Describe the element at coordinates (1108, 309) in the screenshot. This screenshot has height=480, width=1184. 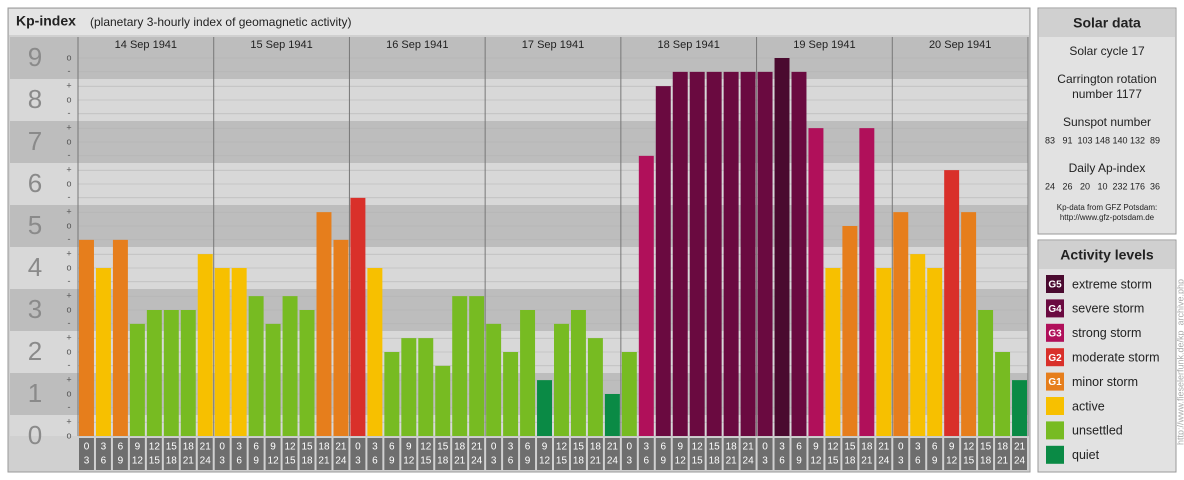
I see `legend-label: severe storm` at that location.